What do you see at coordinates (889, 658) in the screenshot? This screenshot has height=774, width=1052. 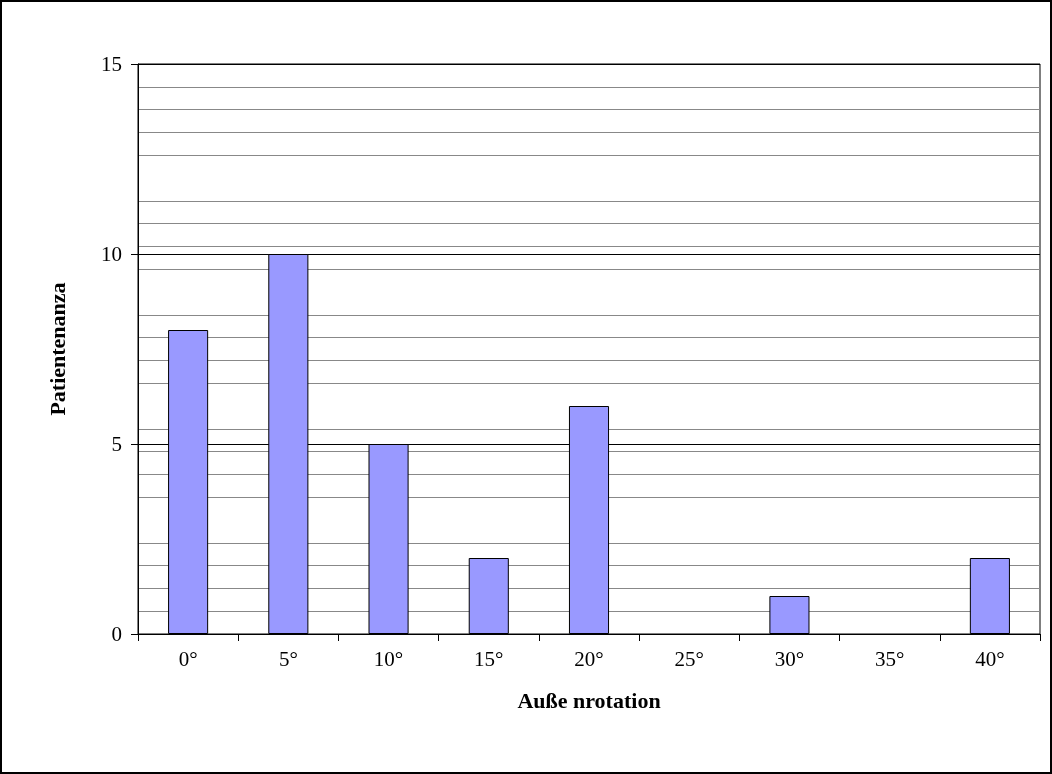 I see `x-tick-label: 35°` at bounding box center [889, 658].